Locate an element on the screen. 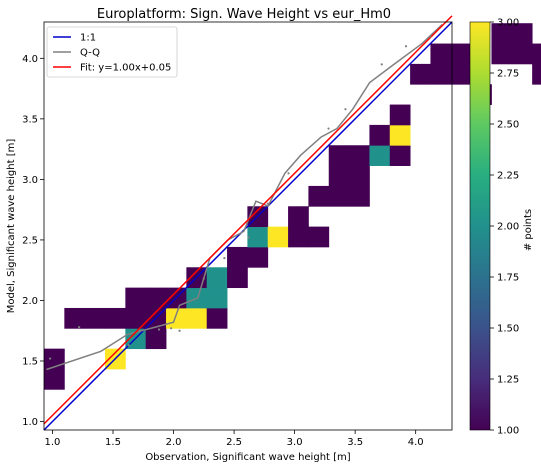 The height and width of the screenshot is (469, 541). x-axis-ticks: 1.0 1.5 2.0 2.5 3.0 3.5 4.0 is located at coordinates (234, 439).